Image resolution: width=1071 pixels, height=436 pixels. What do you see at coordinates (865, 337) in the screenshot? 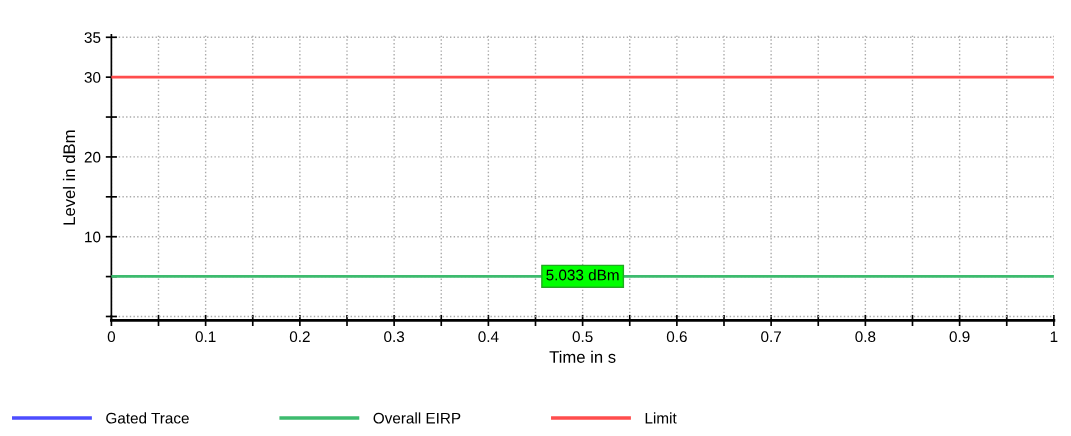
I see `x-tick-label: 0.8` at bounding box center [865, 337].